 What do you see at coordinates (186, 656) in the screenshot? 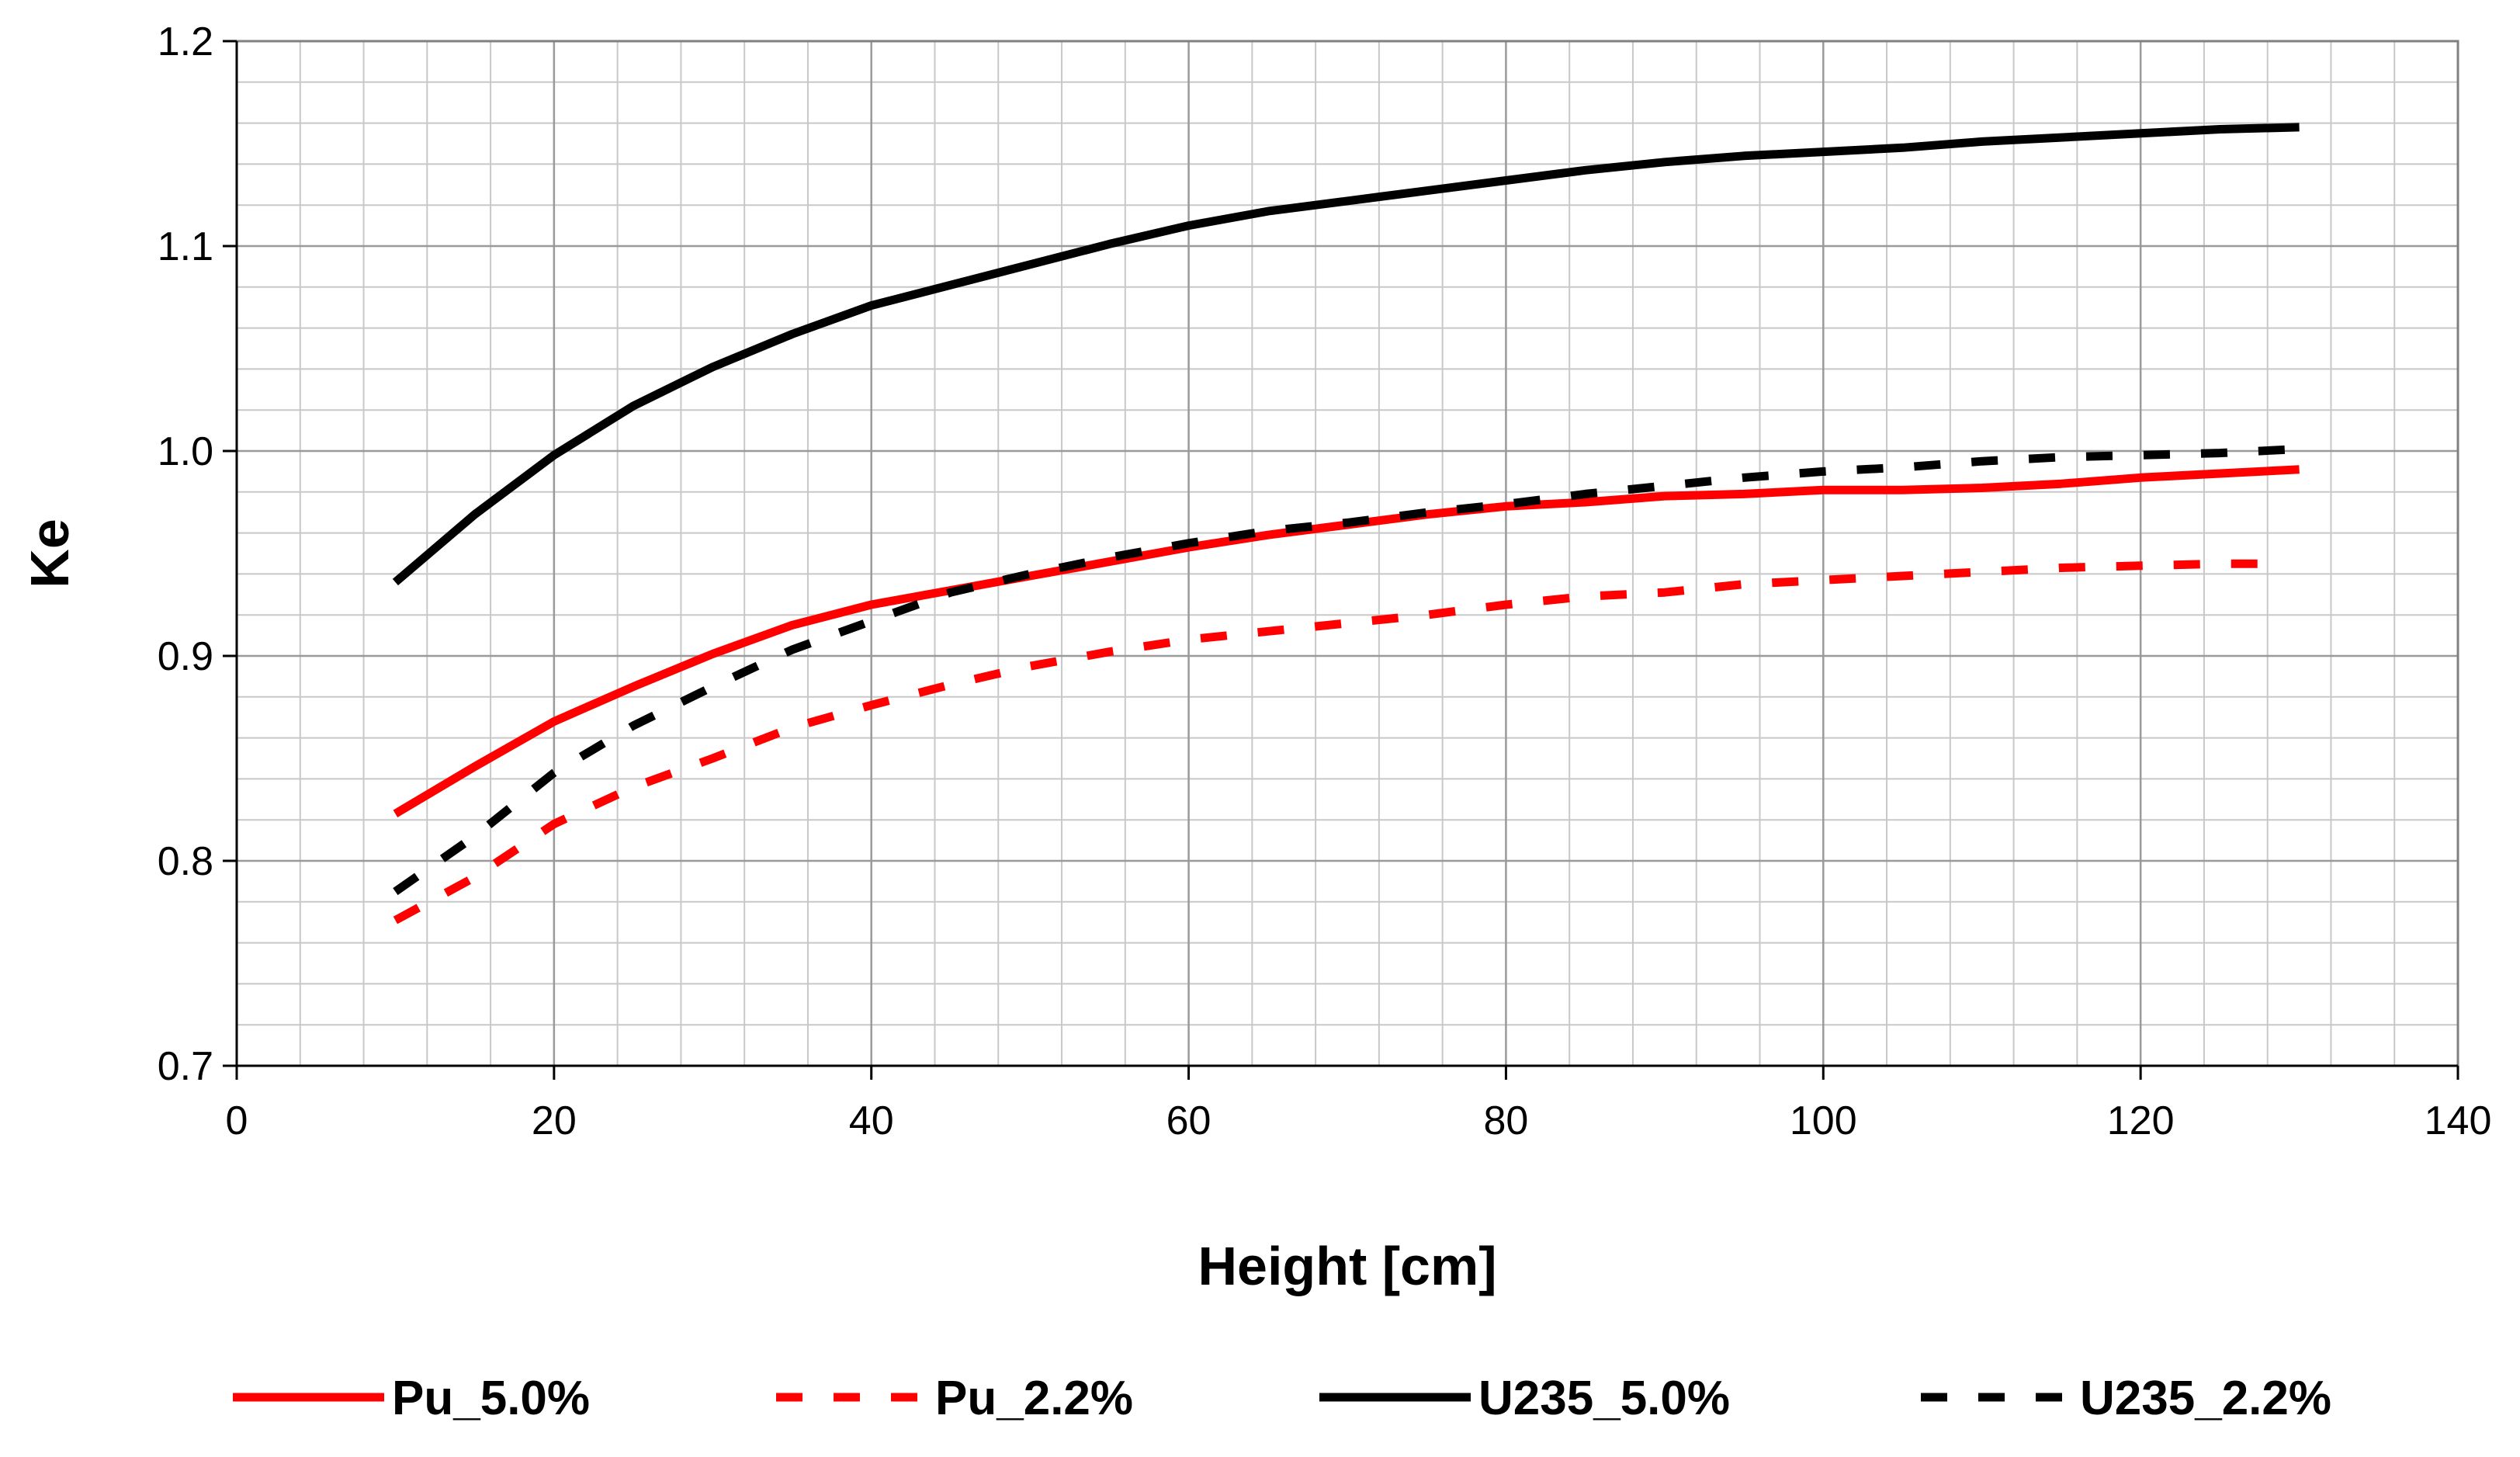
I see `y-tick-label: 0.9` at bounding box center [186, 656].